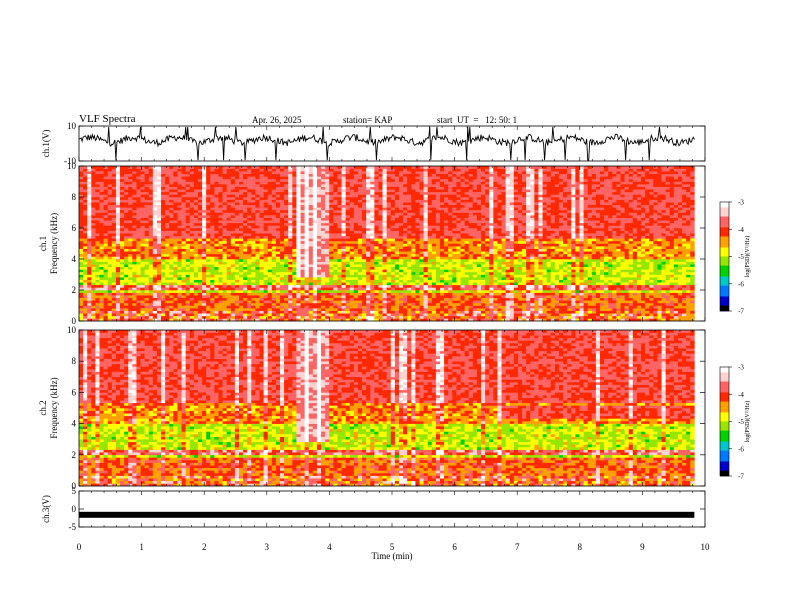 The width and height of the screenshot is (792, 612). Describe the element at coordinates (277, 120) in the screenshot. I see `date-label: Apr. 26, 2025` at that location.